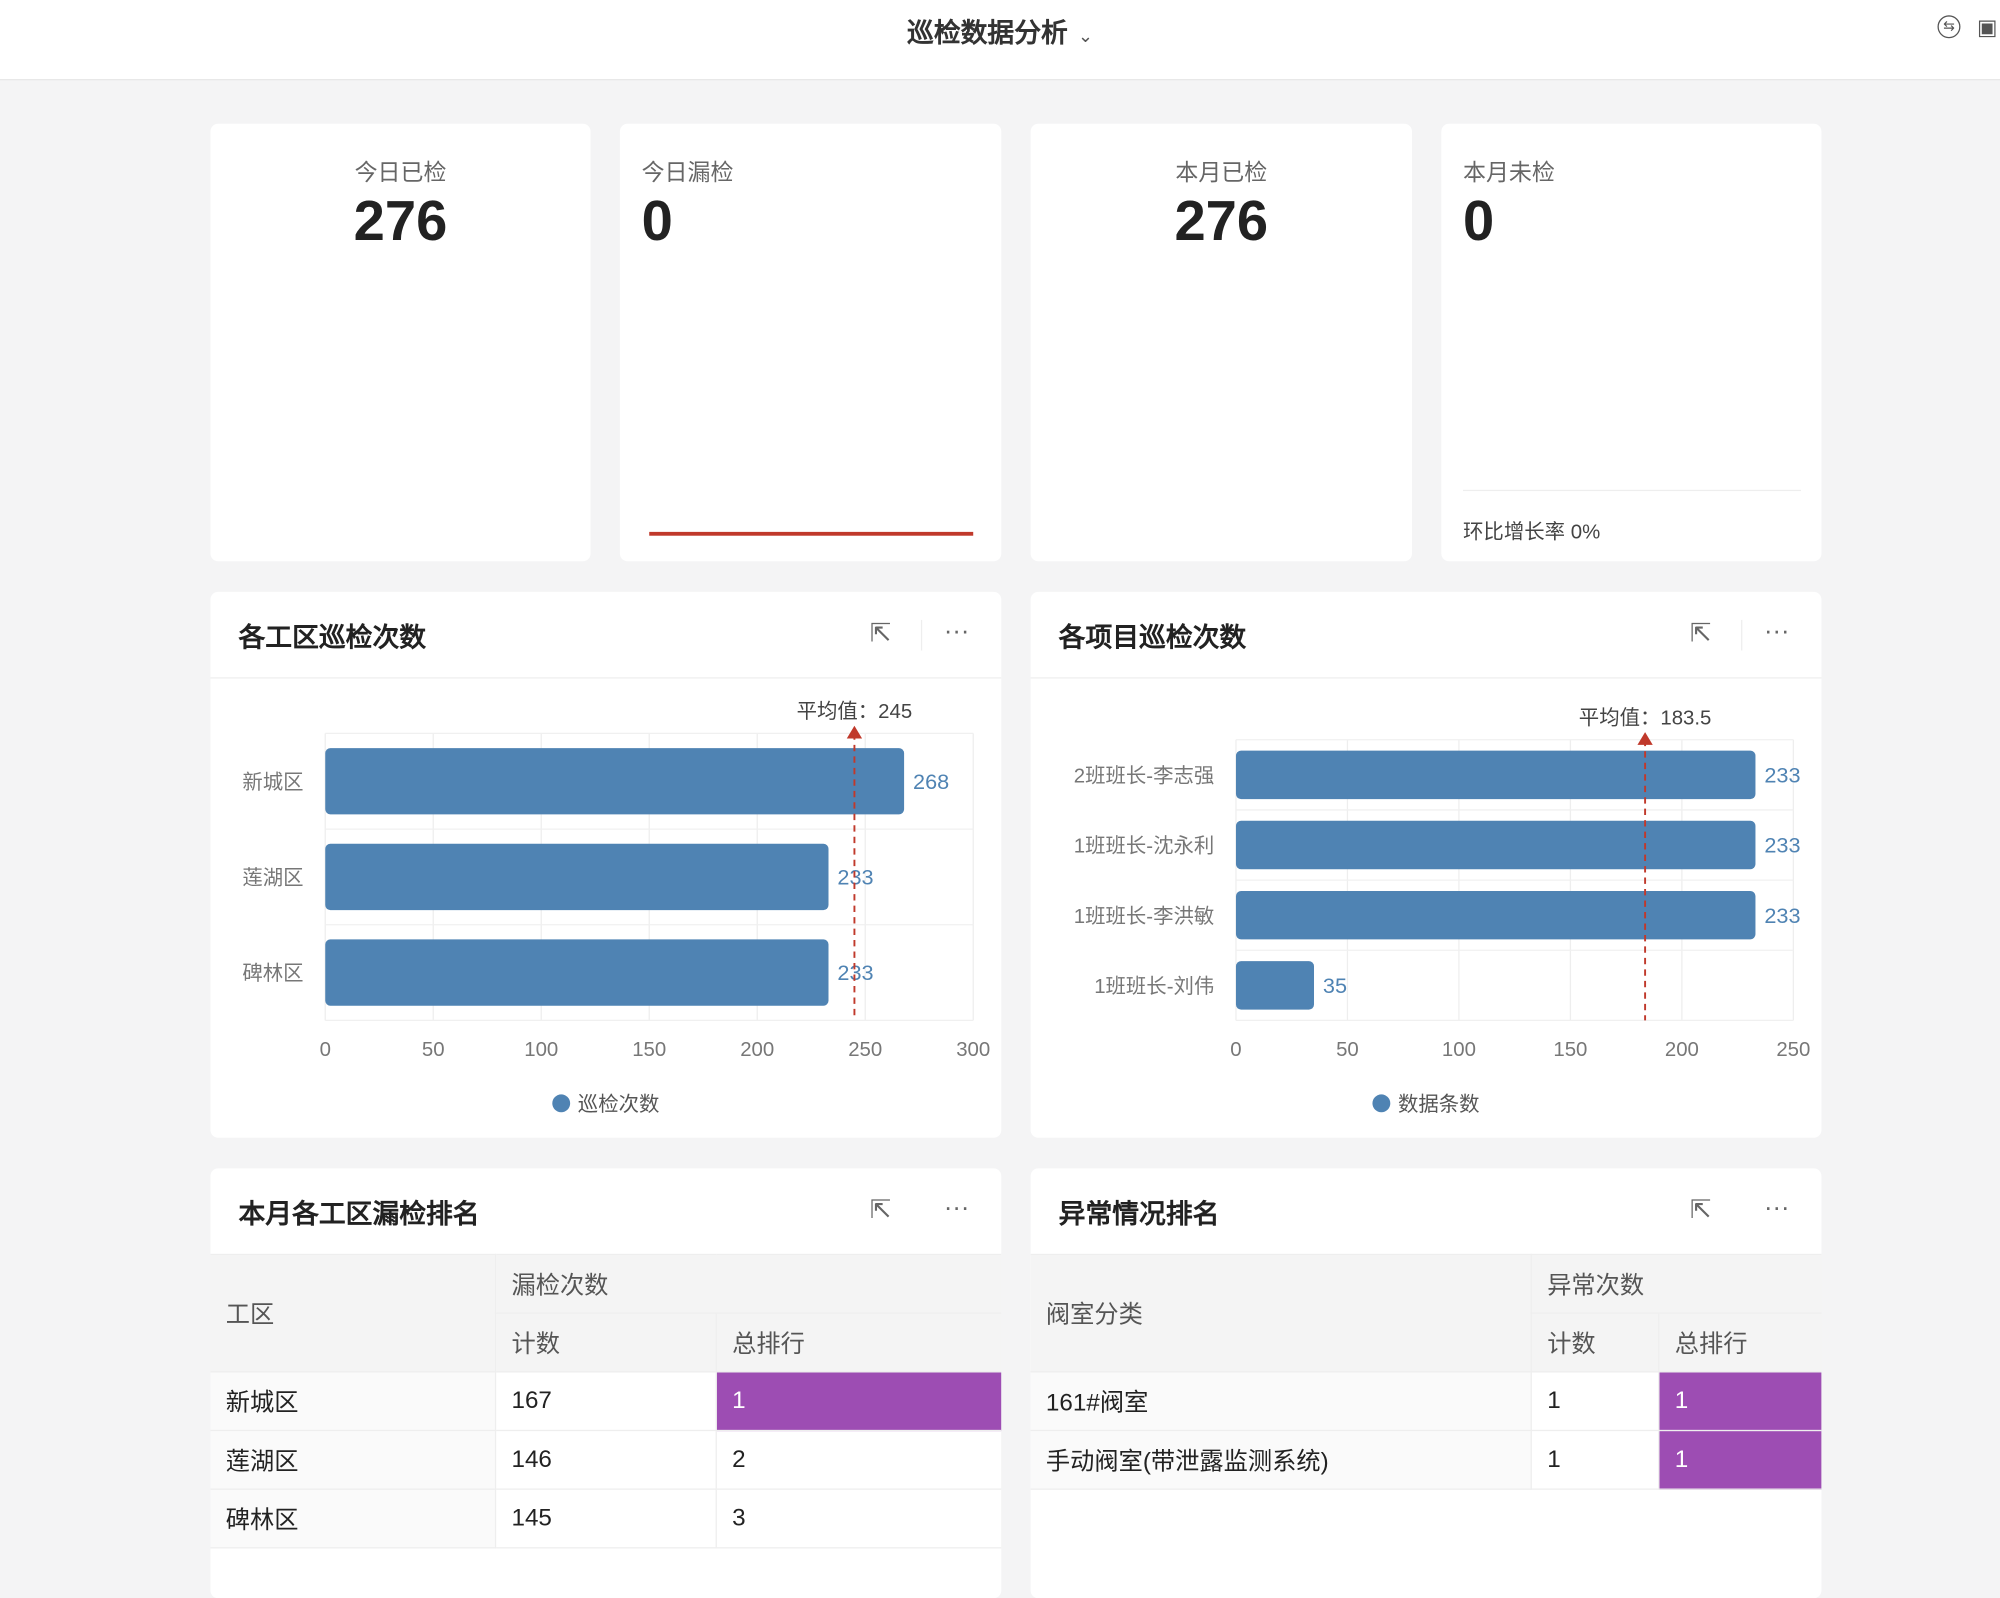 The image size is (2000, 1598). Describe the element at coordinates (1154, 986) in the screenshot. I see `y-tick-label: 1班班长-刘伟` at that location.